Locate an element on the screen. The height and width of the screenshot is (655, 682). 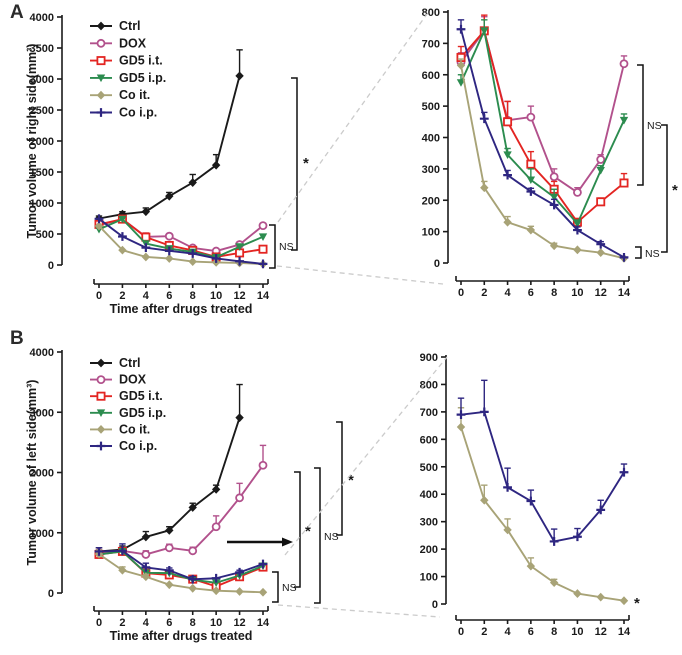
x-axis-title: Time after drugs treated is located at coordinates (181, 636).